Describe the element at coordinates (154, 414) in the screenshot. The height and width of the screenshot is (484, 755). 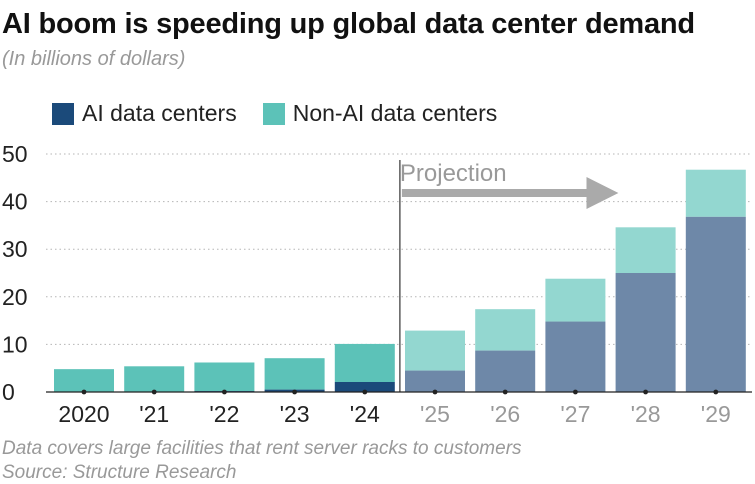
I see `x-tick-label-1: '21` at that location.